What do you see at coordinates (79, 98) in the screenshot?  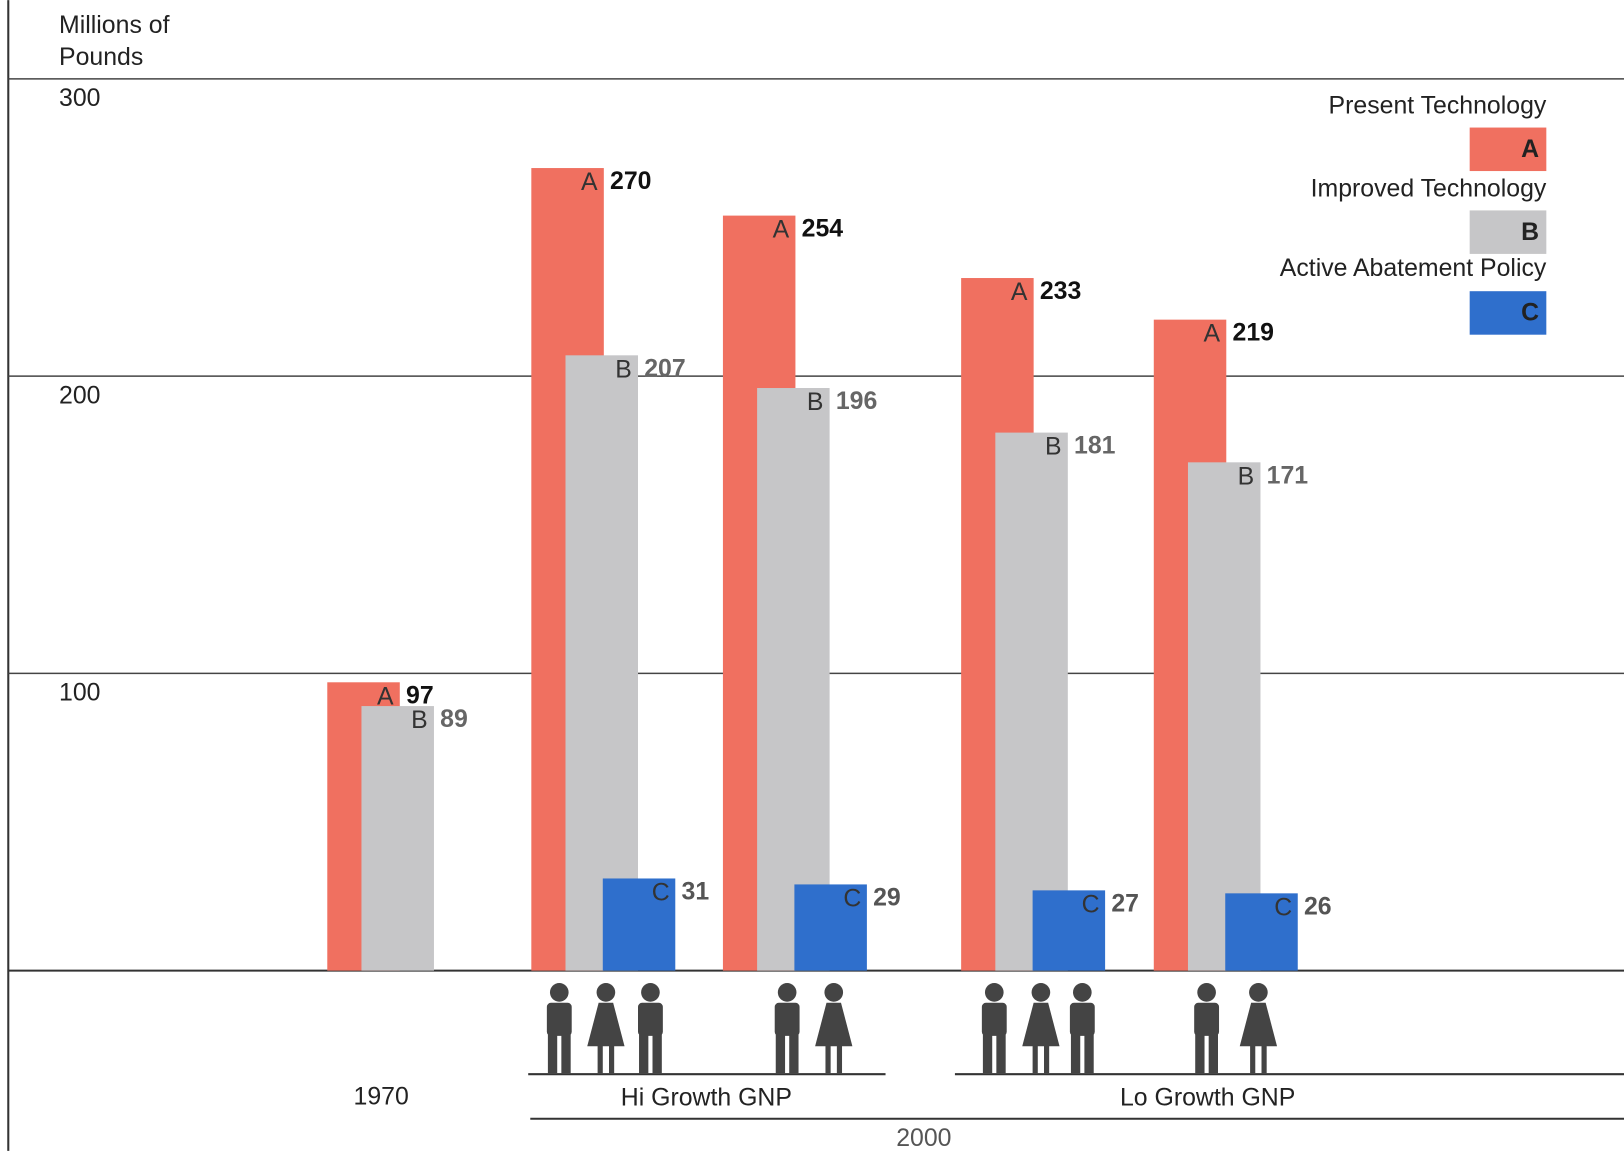 I see `y-tick-label: 300` at bounding box center [79, 98].